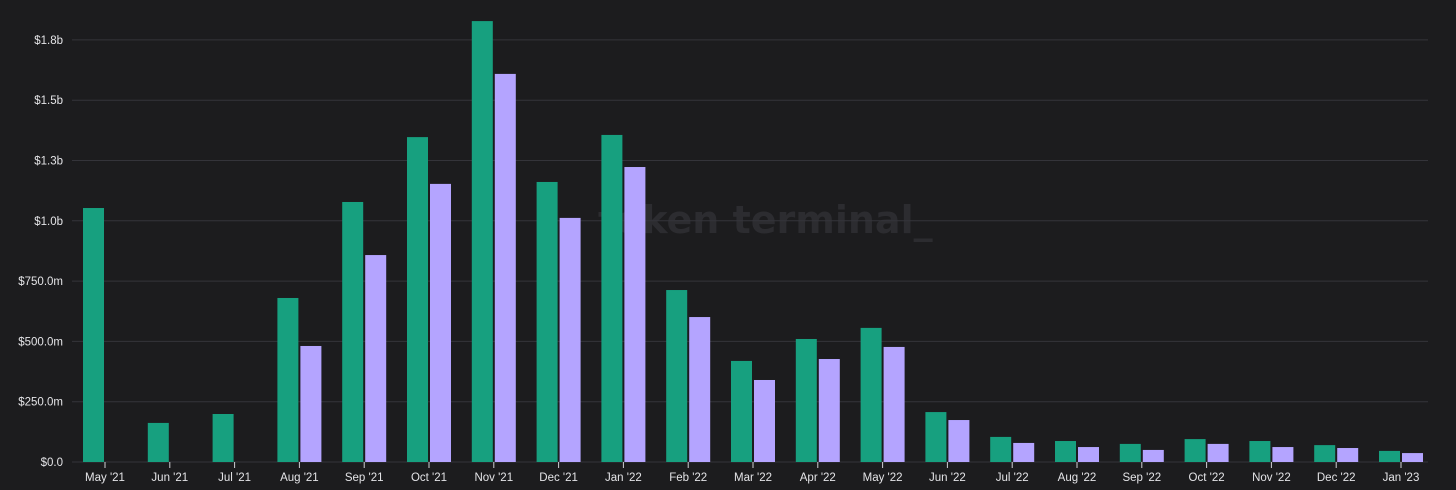 The height and width of the screenshot is (490, 1456). Describe the element at coordinates (493, 478) in the screenshot. I see `x-tick-label: Nov '21` at that location.